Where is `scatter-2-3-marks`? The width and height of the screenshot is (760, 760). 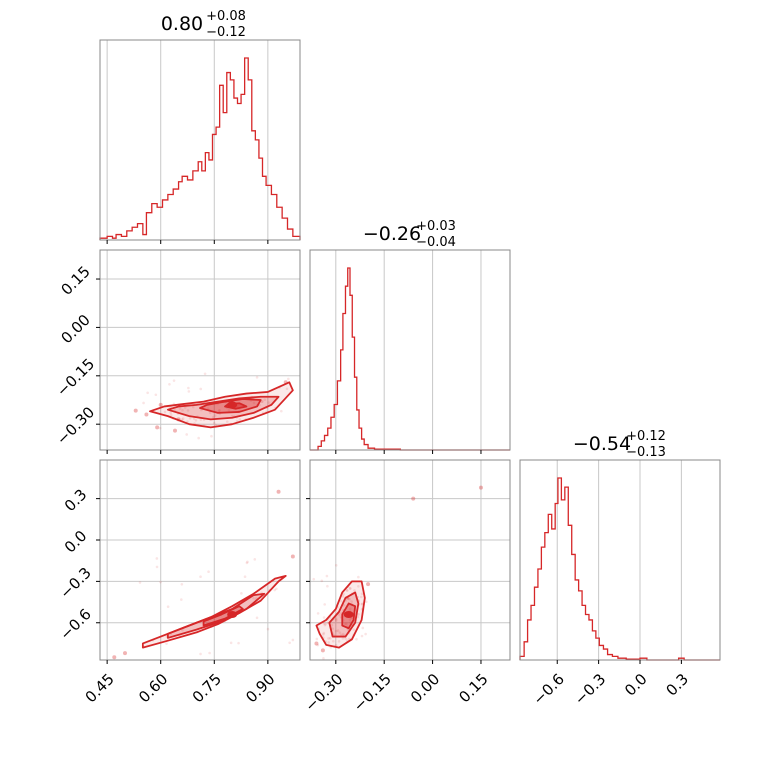
scatter-2-3-marks is located at coordinates (397, 575).